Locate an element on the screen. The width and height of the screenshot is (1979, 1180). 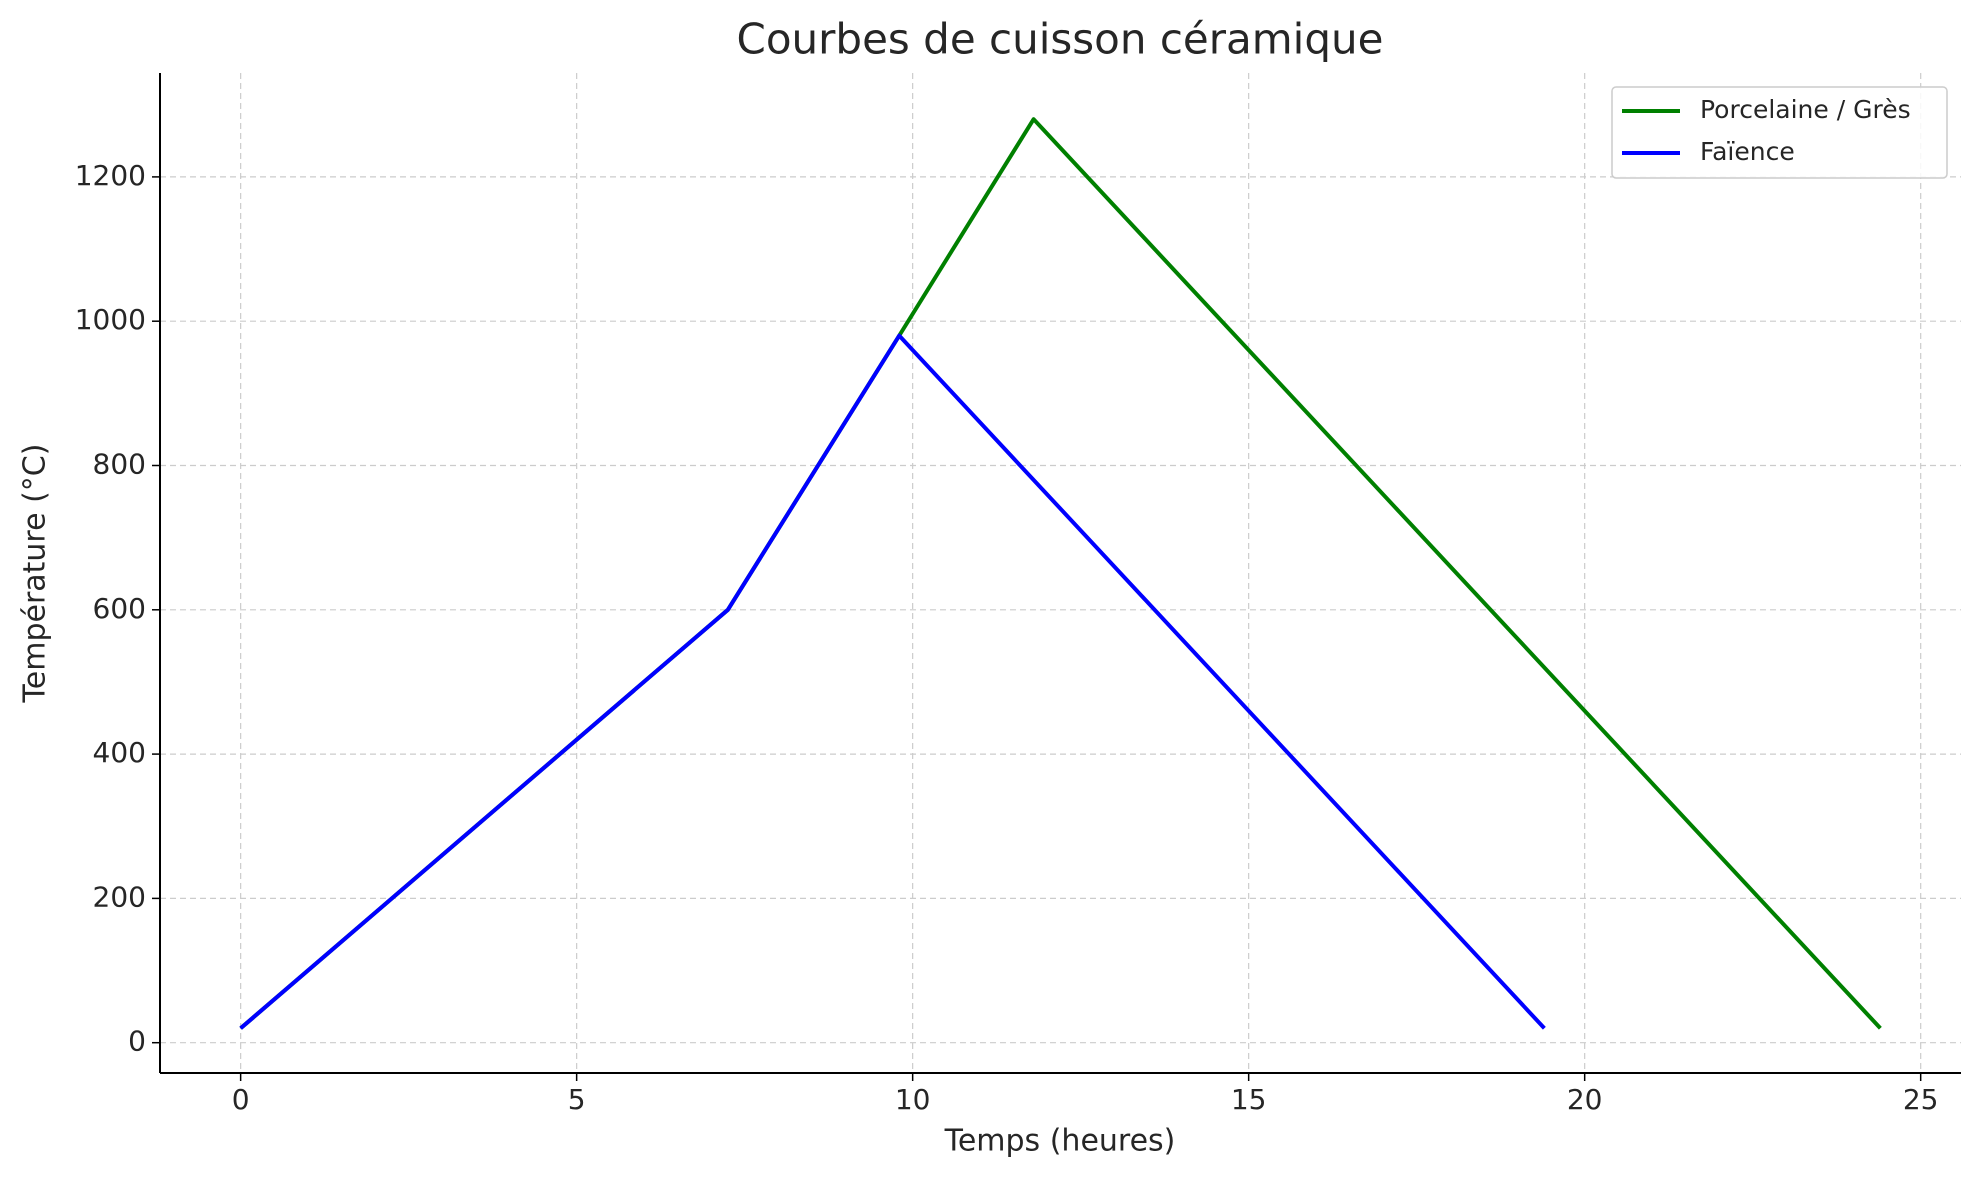
y-tick-label: 200 is located at coordinates (119, 896).